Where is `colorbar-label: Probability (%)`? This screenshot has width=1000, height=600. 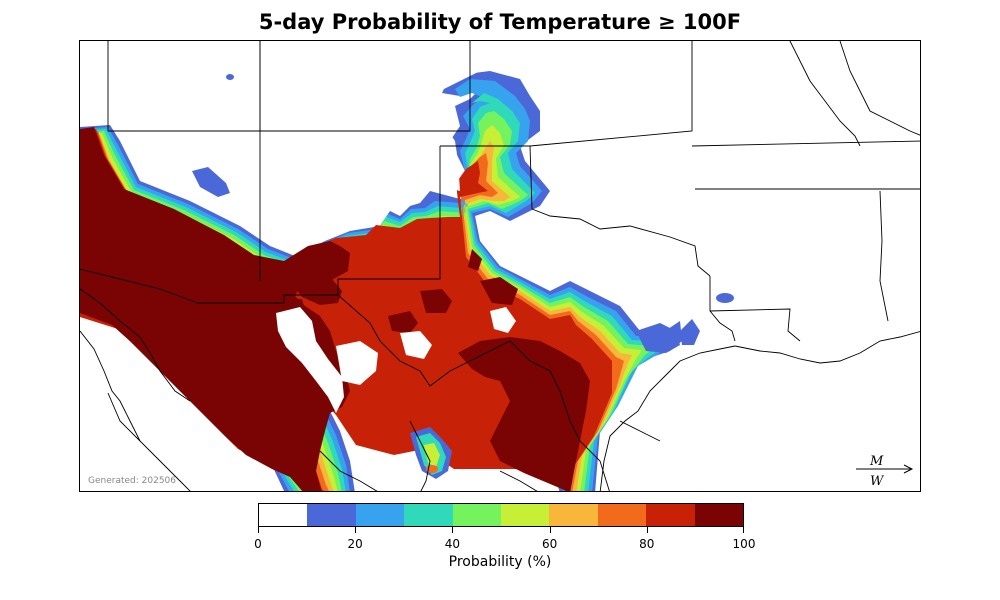 colorbar-label: Probability (%) is located at coordinates (500, 562).